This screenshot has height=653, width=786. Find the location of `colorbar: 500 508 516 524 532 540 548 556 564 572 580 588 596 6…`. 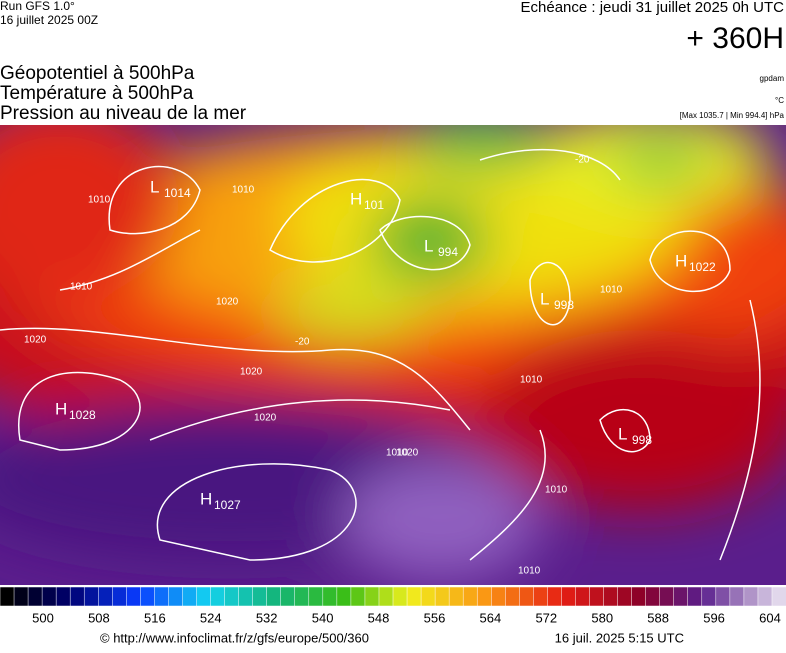

colorbar: 500 508 516 524 532 540 548 556 564 572 580 588 596 6… is located at coordinates (393, 605).